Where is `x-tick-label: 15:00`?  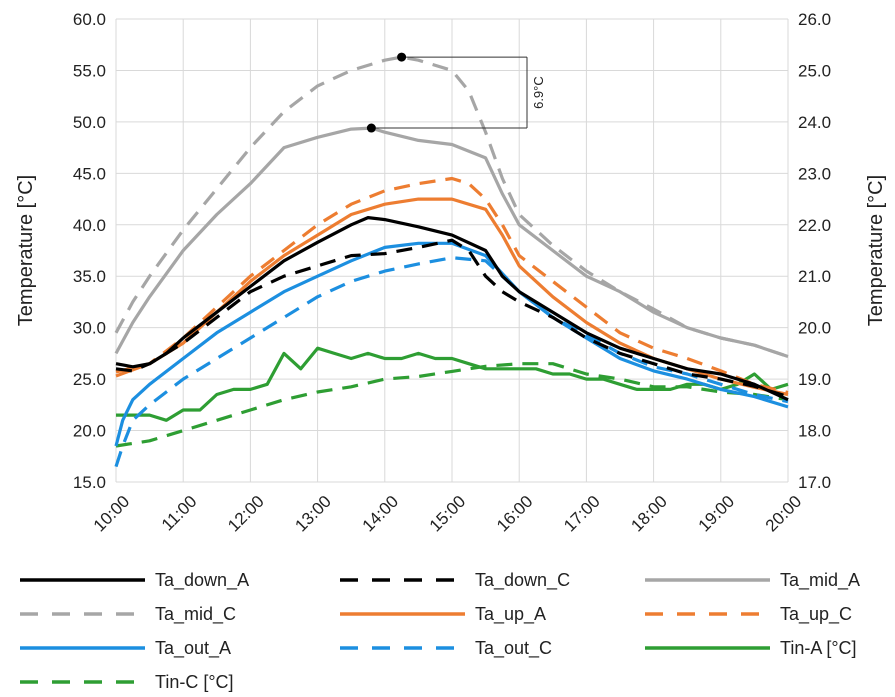 x-tick-label: 15:00 is located at coordinates (448, 514).